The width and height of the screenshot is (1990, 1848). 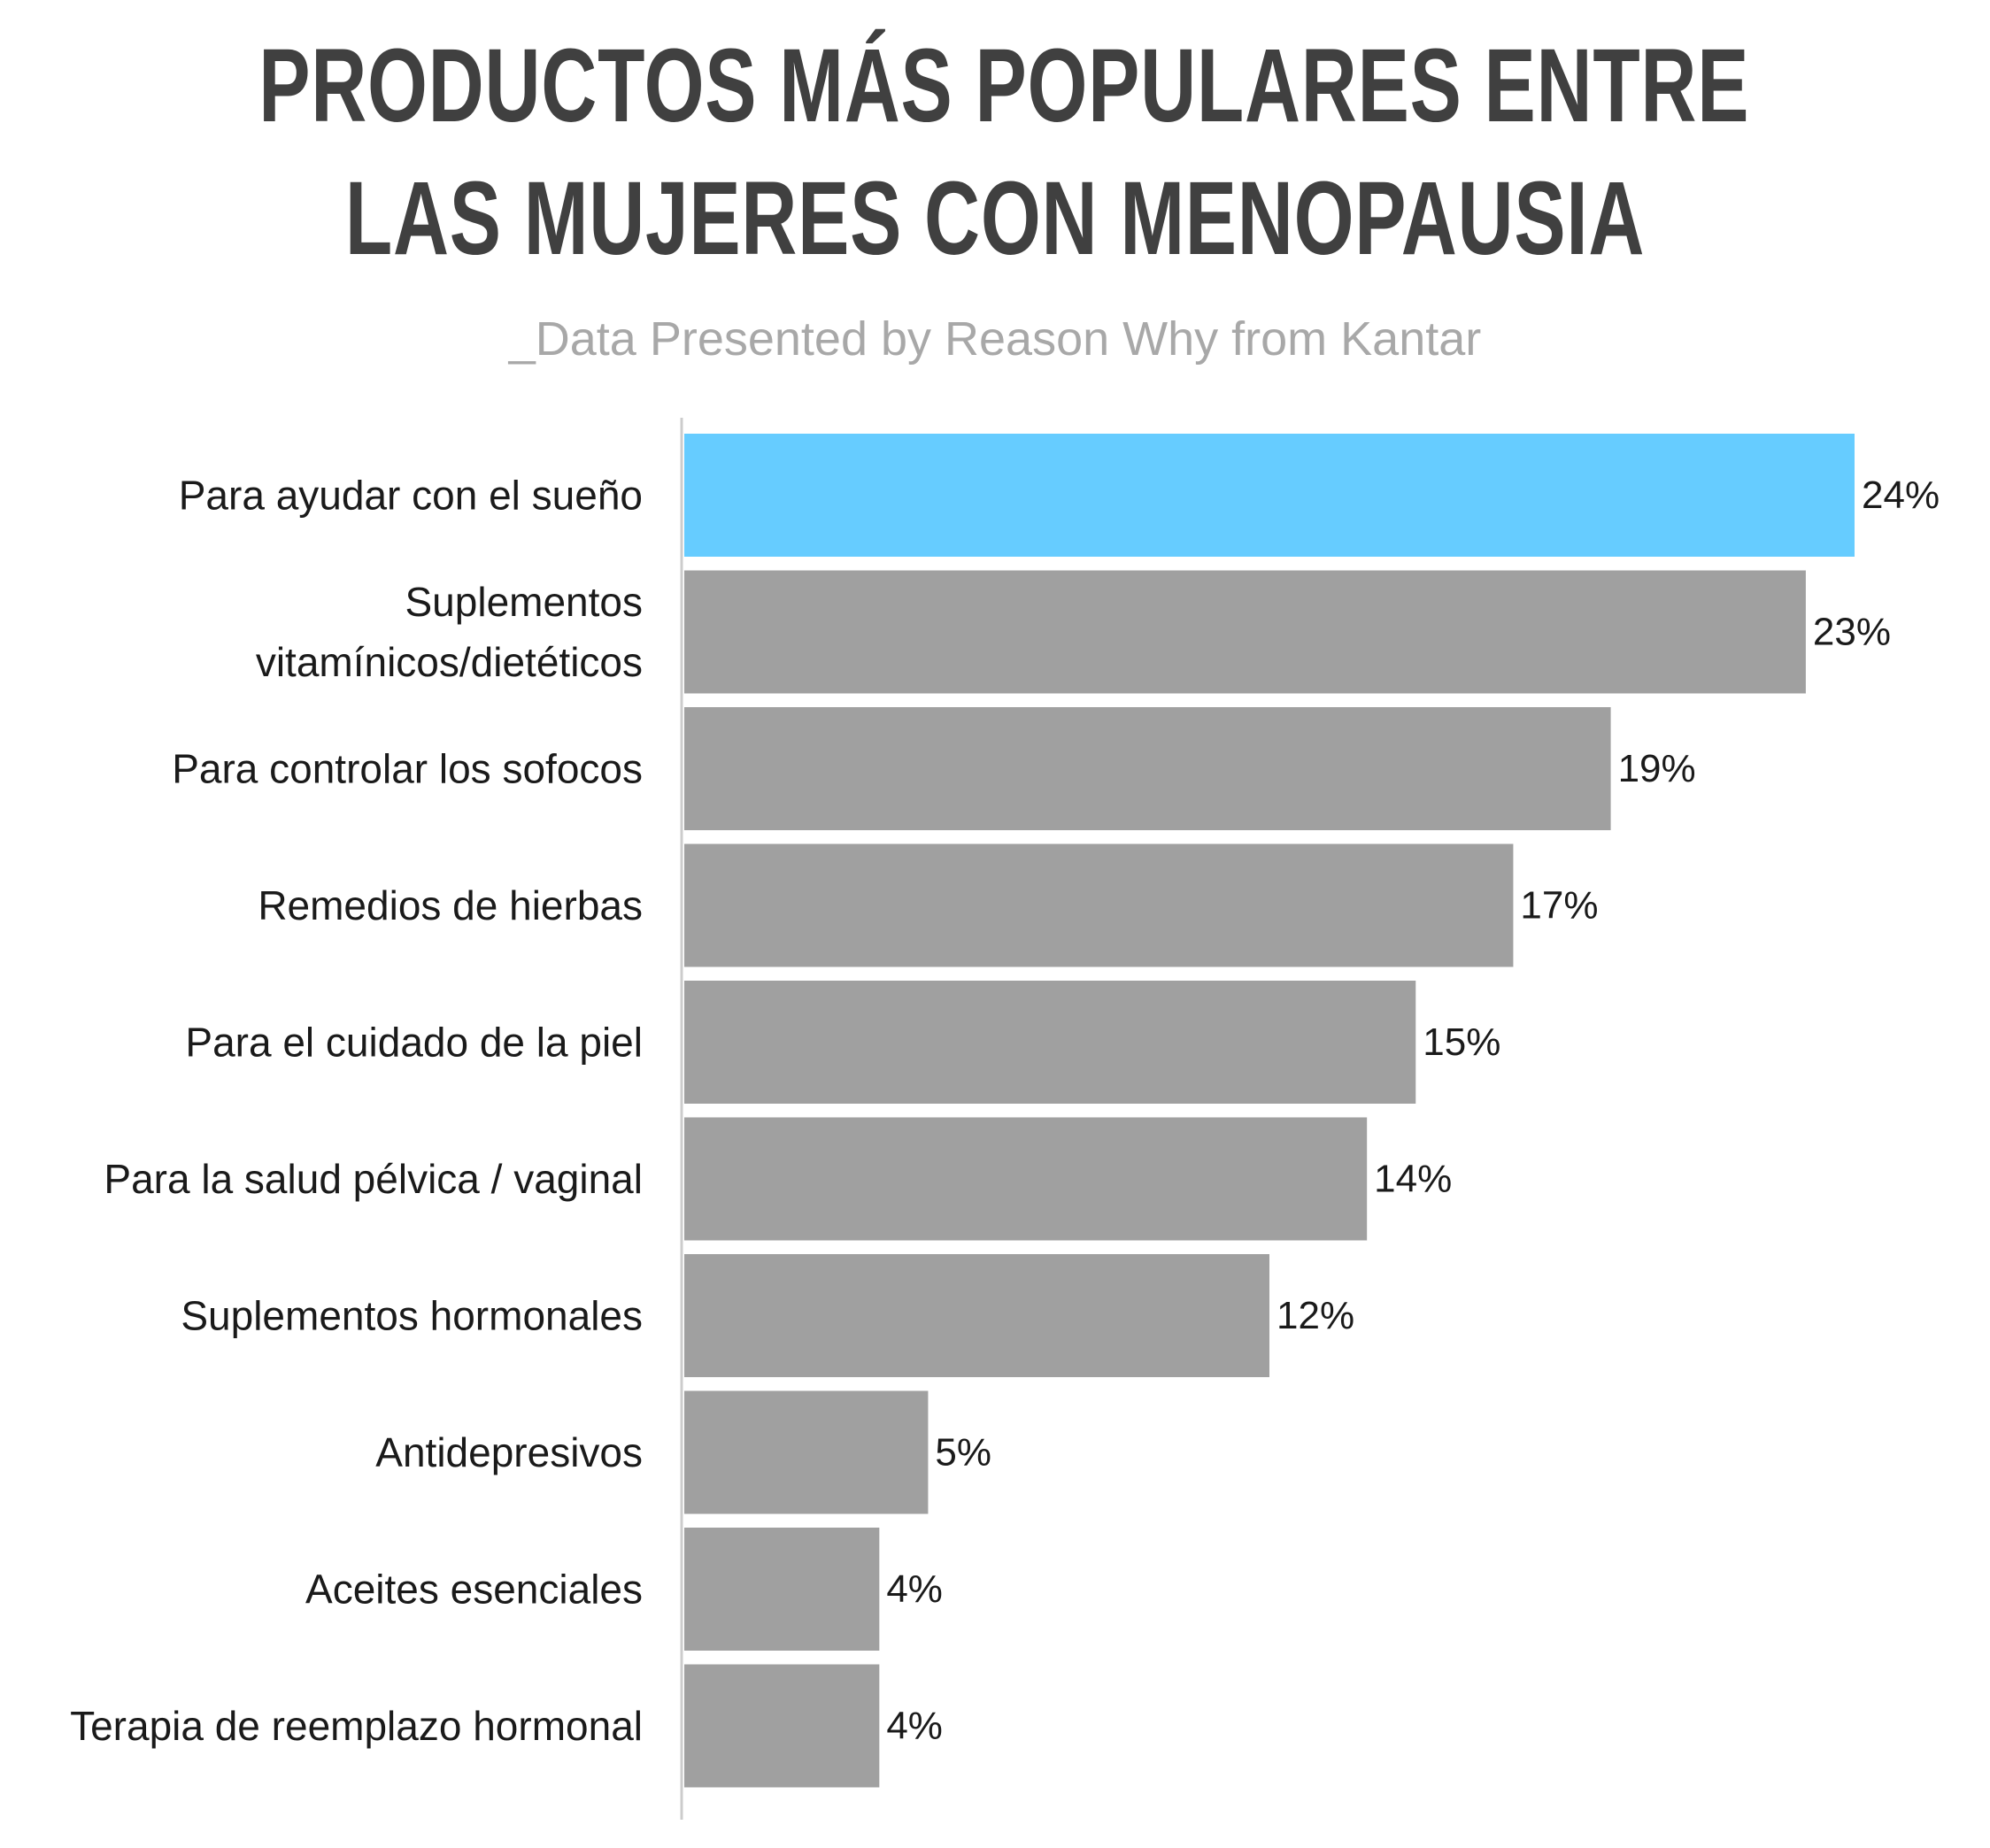 I want to click on value-label-3: 17%, so click(x=1559, y=906).